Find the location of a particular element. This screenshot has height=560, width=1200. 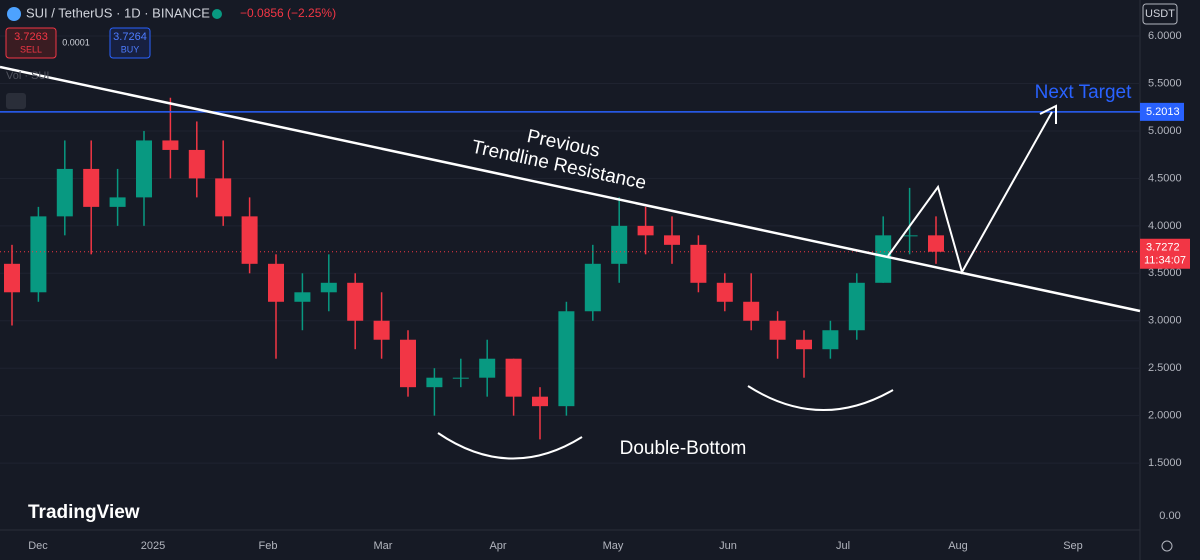

x-tick-label: Jul is located at coordinates (843, 546).